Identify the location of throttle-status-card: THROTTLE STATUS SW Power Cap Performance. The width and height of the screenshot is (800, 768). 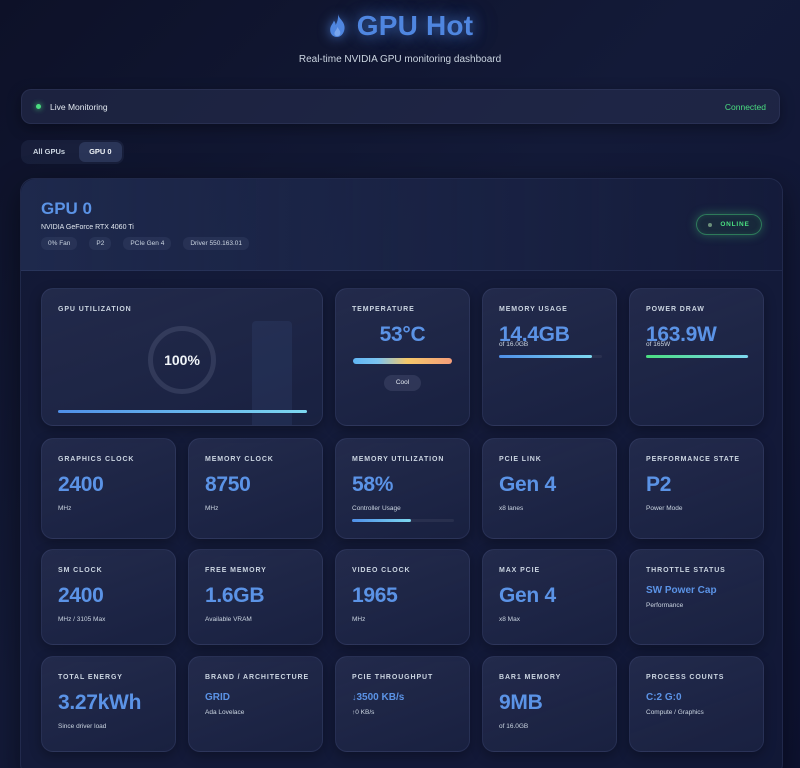
(696, 597).